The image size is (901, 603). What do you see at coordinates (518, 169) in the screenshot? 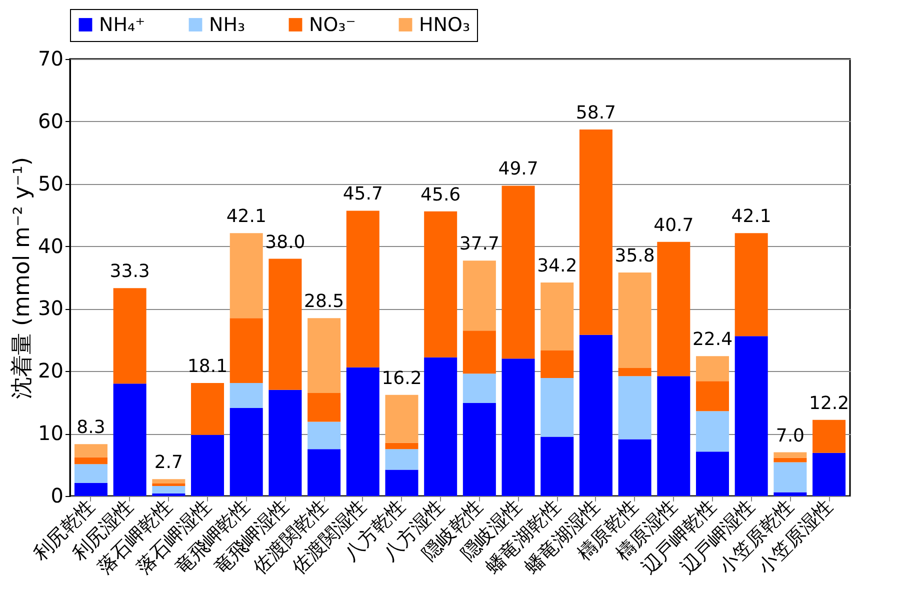
I see `total-label: 49.7` at bounding box center [518, 169].